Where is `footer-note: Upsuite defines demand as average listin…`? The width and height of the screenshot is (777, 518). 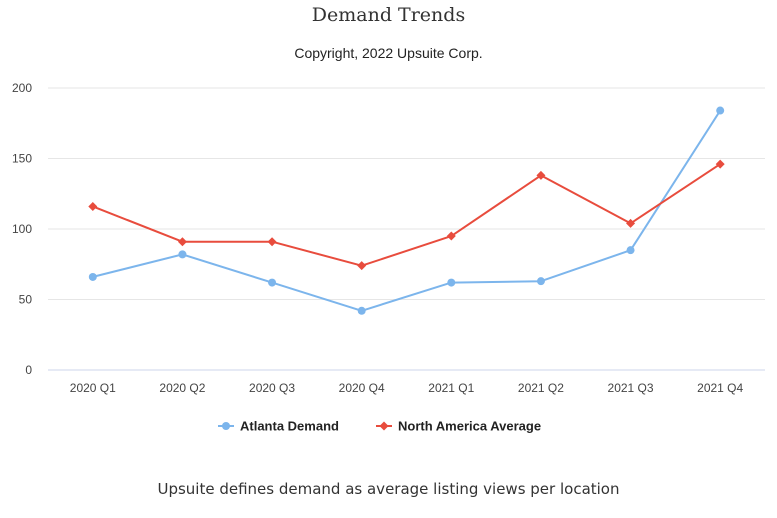
footer-note: Upsuite defines demand as average listin… is located at coordinates (388, 489).